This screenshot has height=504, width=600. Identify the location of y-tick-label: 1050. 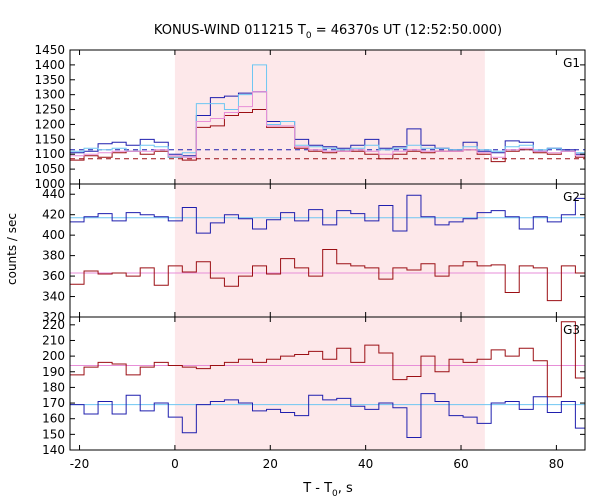
(49, 169).